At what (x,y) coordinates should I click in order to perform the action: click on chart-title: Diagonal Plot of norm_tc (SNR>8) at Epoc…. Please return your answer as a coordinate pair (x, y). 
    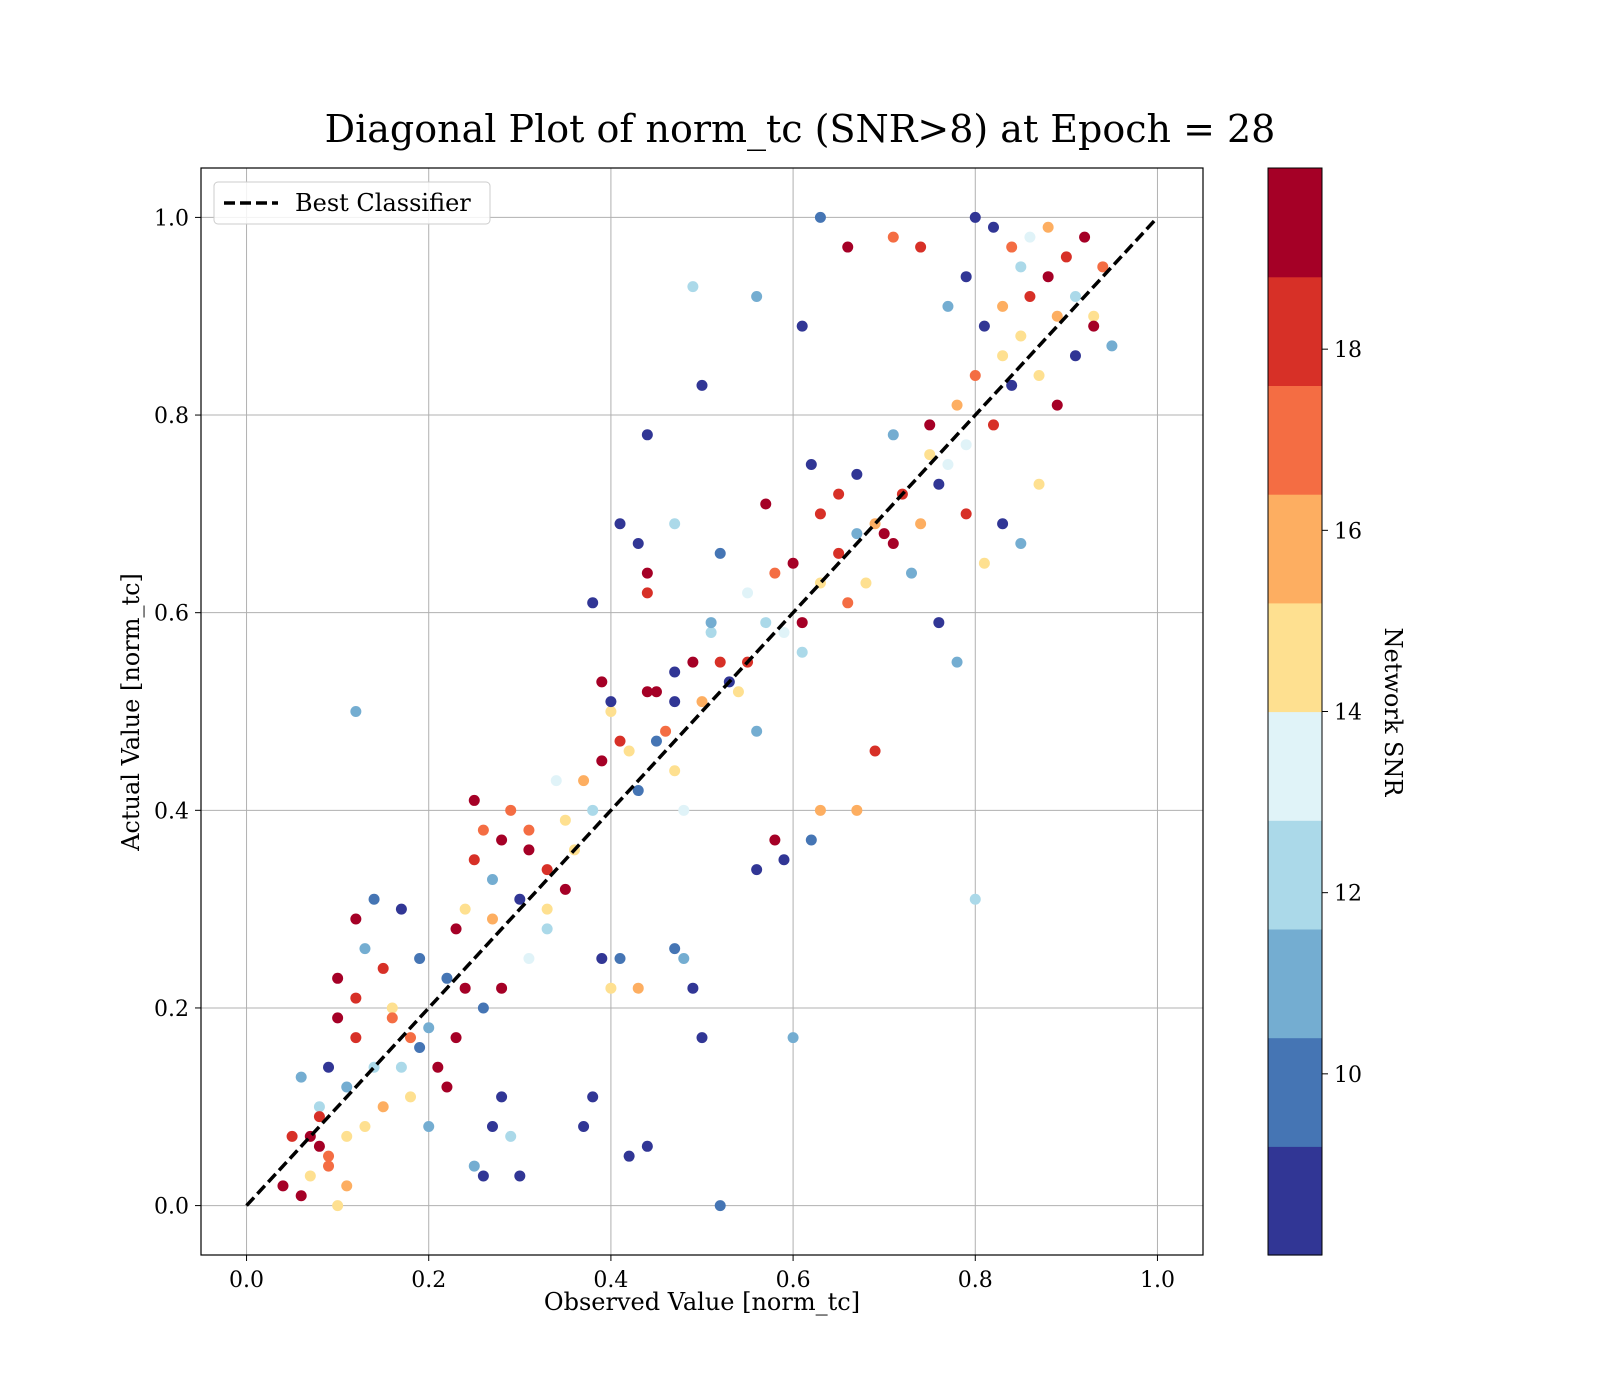
    Looking at the image, I should click on (800, 129).